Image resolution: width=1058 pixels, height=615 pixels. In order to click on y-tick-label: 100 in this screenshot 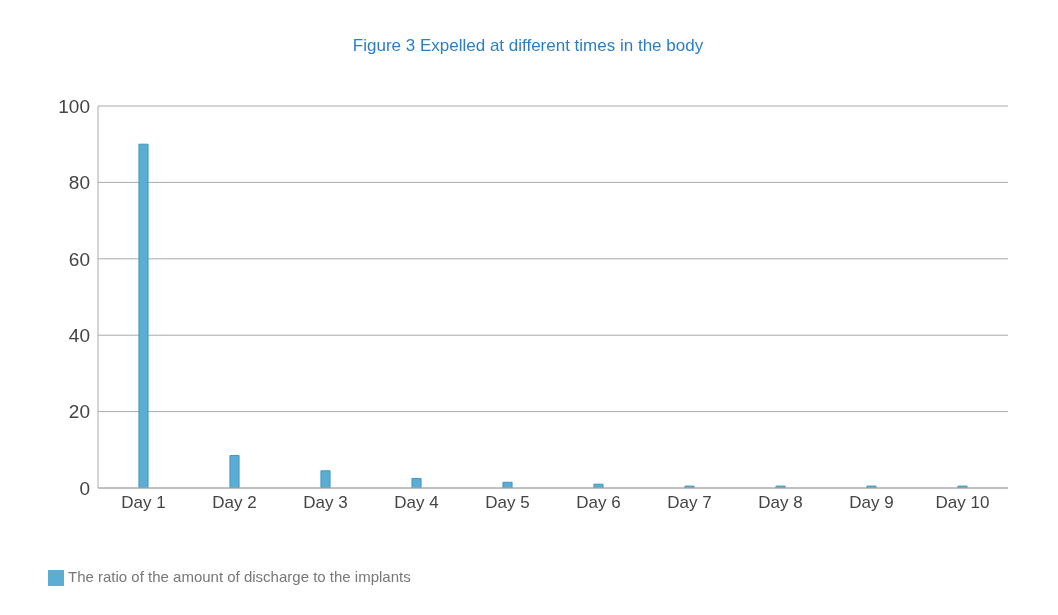, I will do `click(74, 106)`.